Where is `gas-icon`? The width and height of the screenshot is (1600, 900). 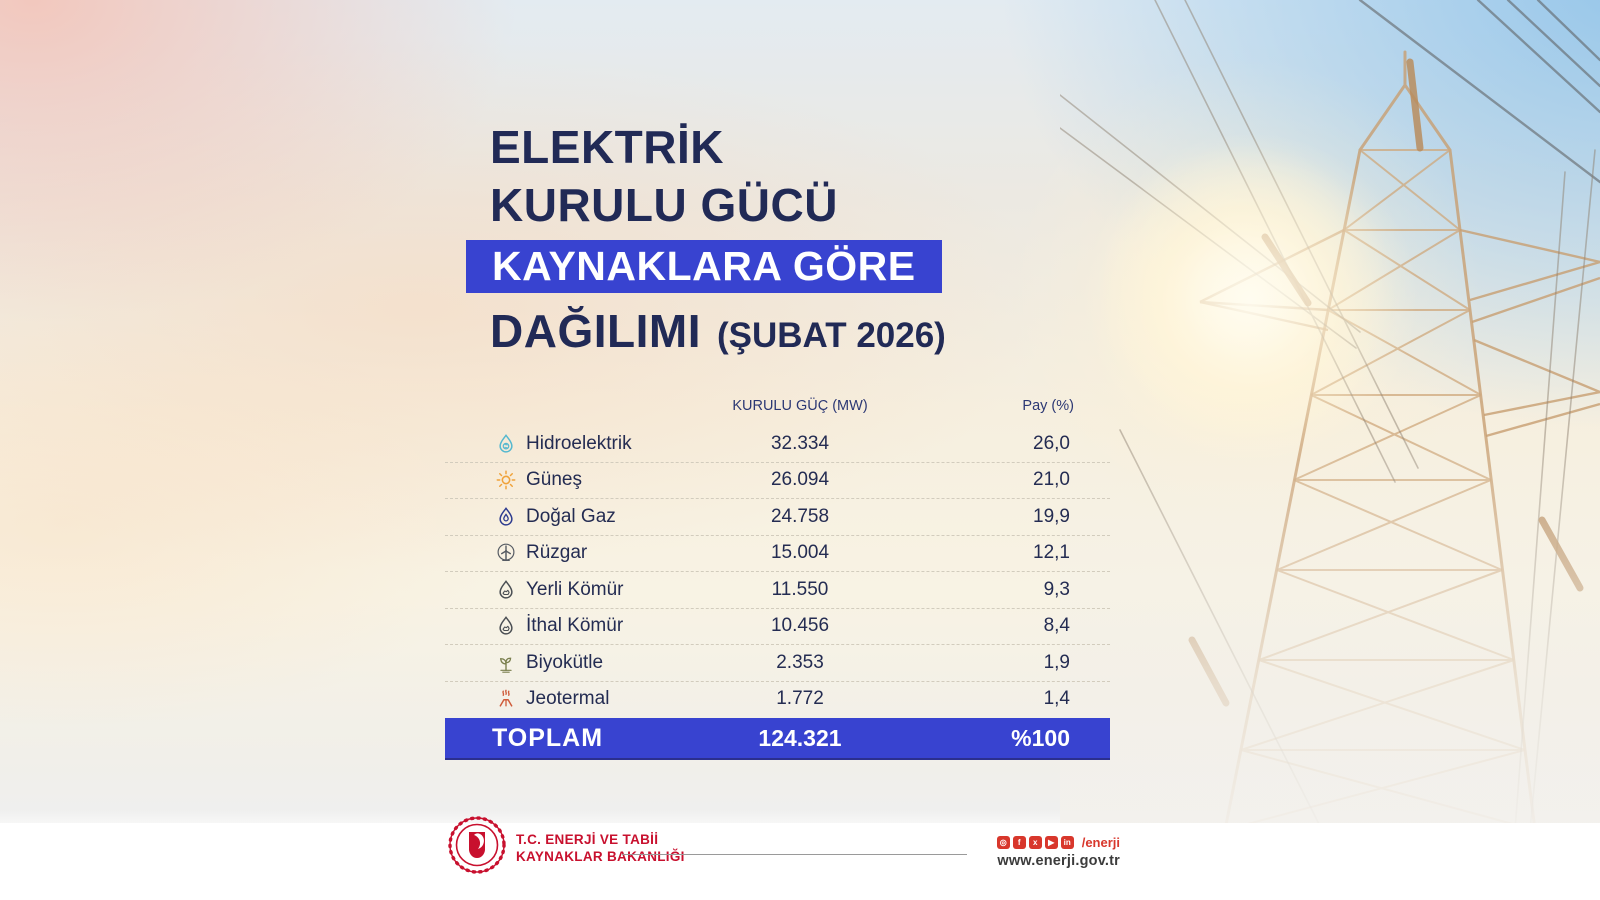 gas-icon is located at coordinates (506, 517).